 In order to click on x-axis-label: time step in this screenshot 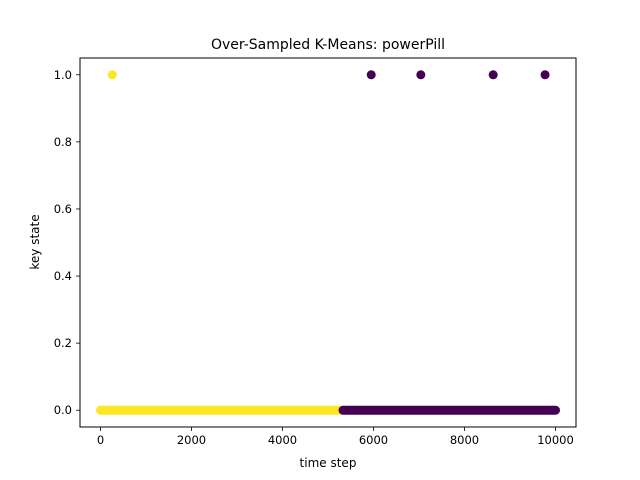, I will do `click(328, 463)`.